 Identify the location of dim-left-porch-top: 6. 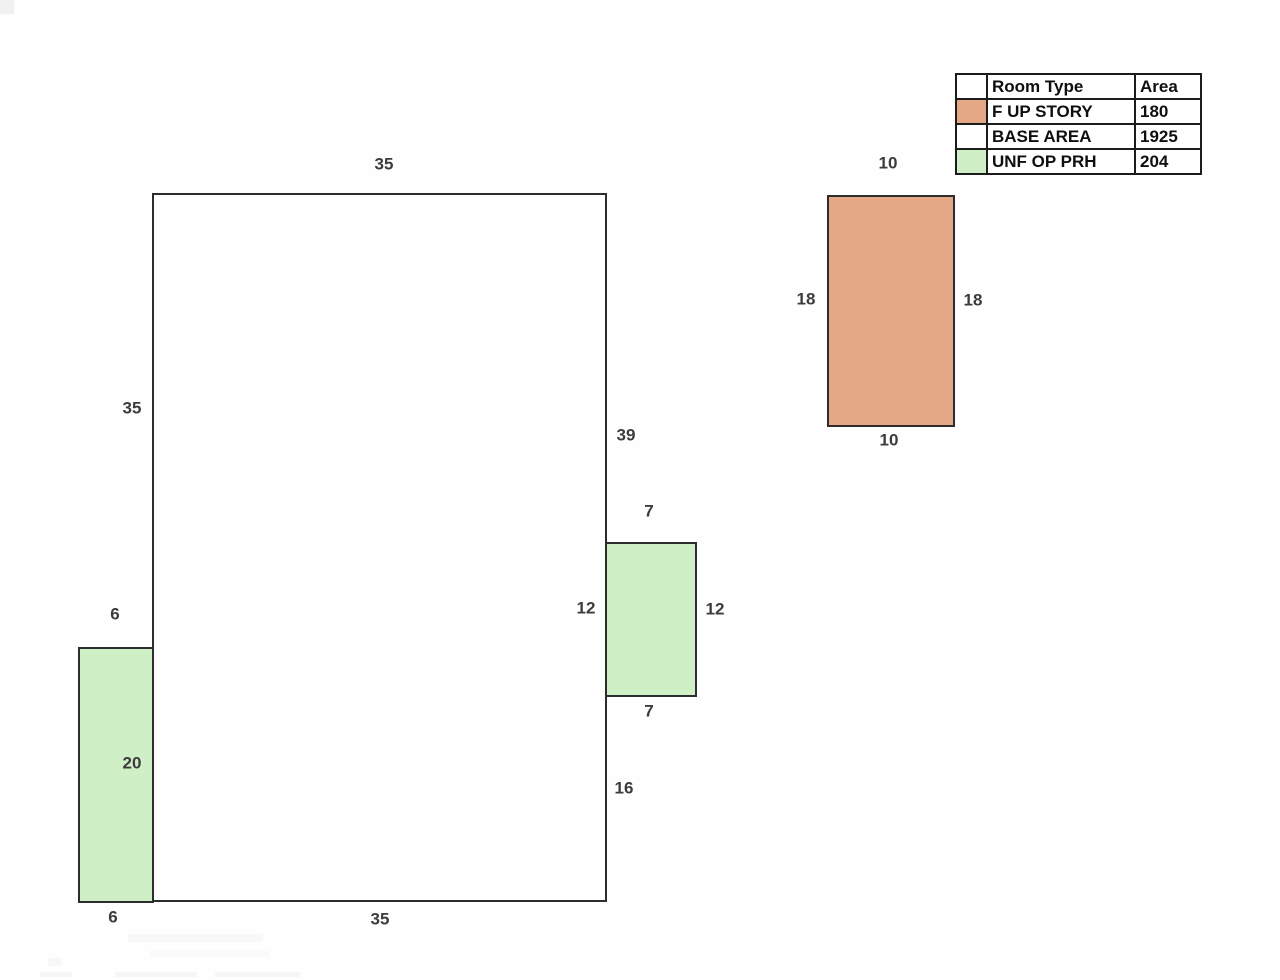
(115, 614).